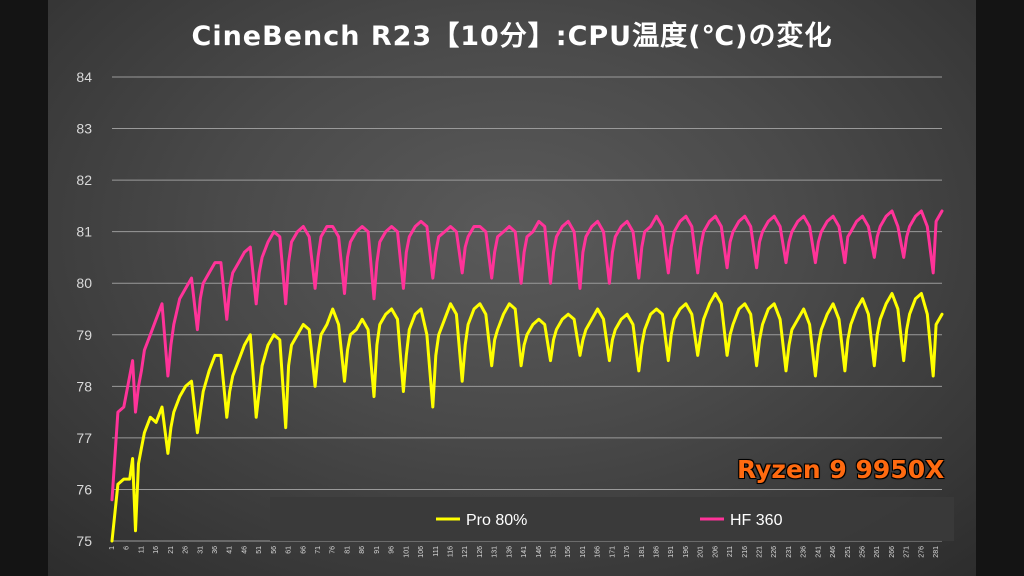 The height and width of the screenshot is (576, 1024). I want to click on y-tick-label: 76, so click(84, 489).